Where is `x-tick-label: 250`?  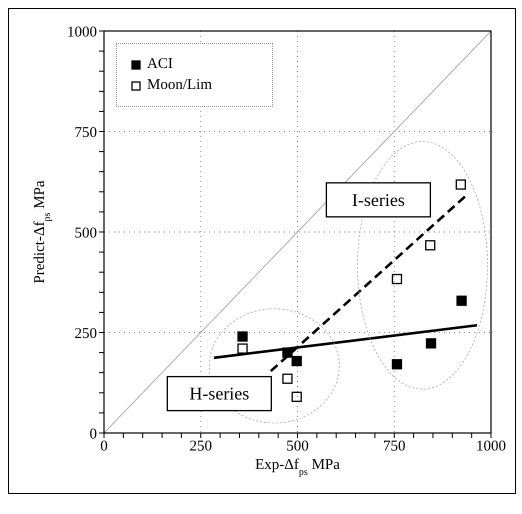
x-tick-label: 250 is located at coordinates (201, 446).